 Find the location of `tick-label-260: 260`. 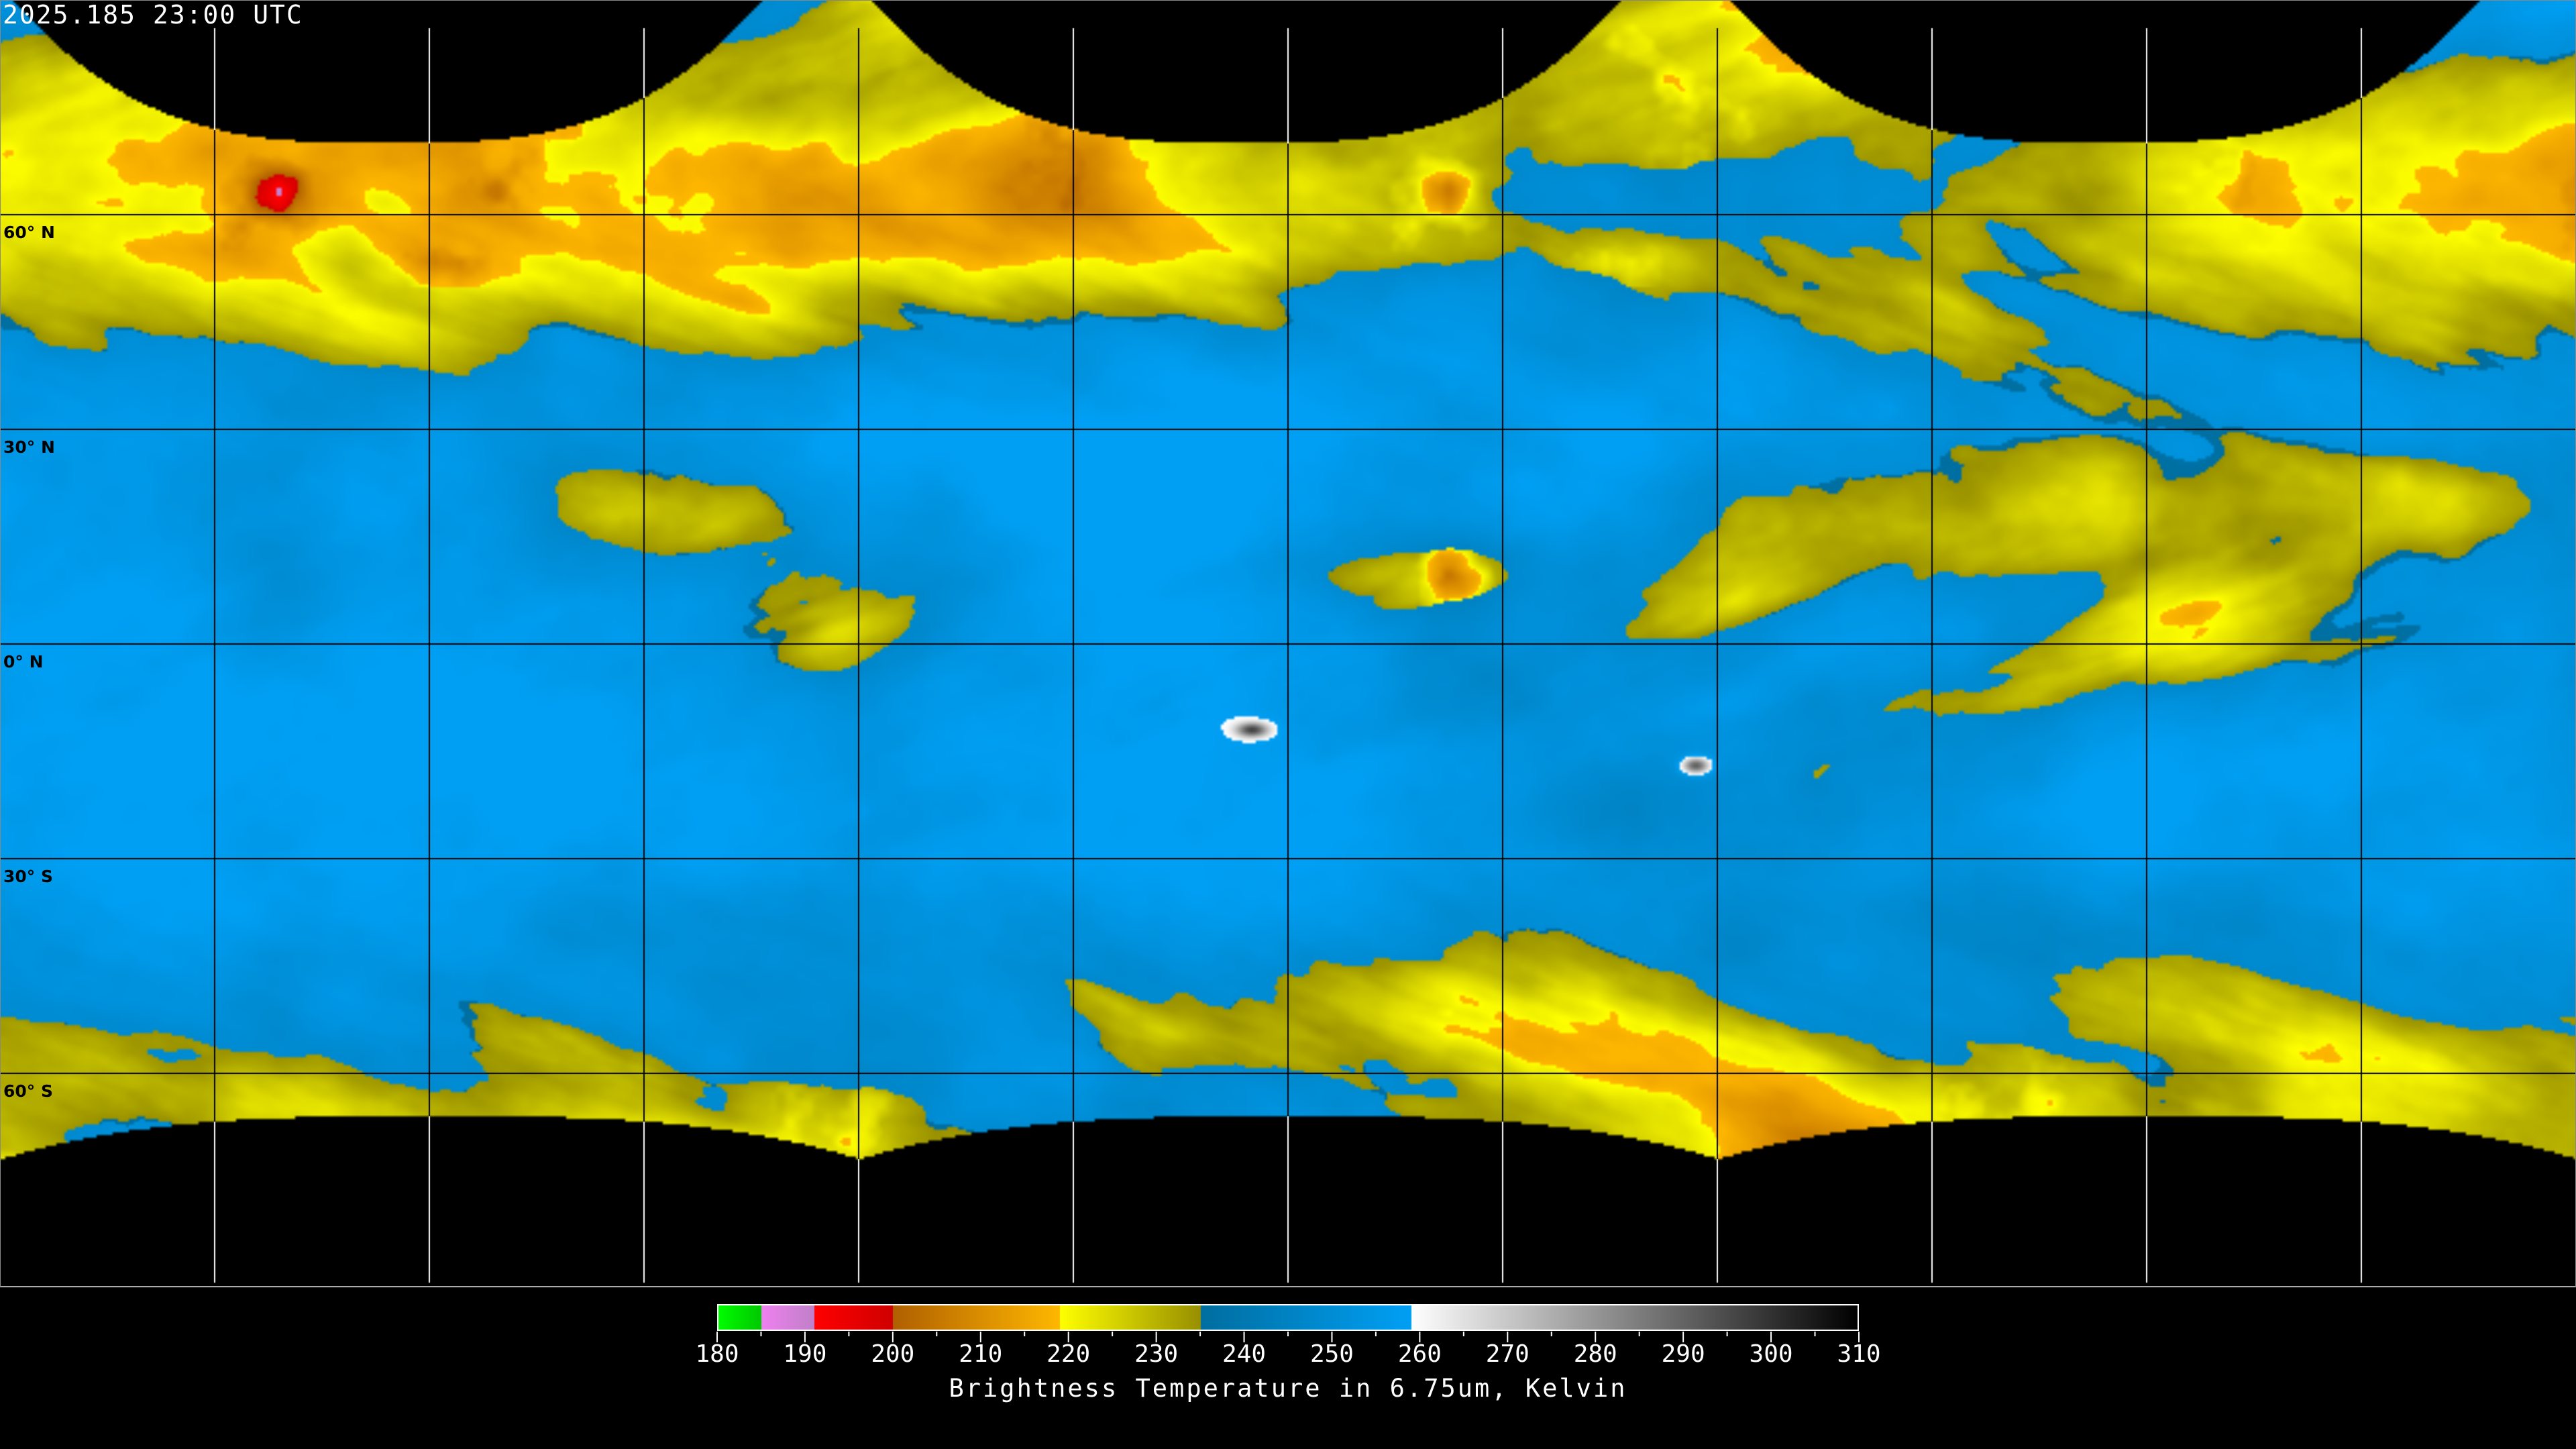

tick-label-260: 260 is located at coordinates (1419, 1354).